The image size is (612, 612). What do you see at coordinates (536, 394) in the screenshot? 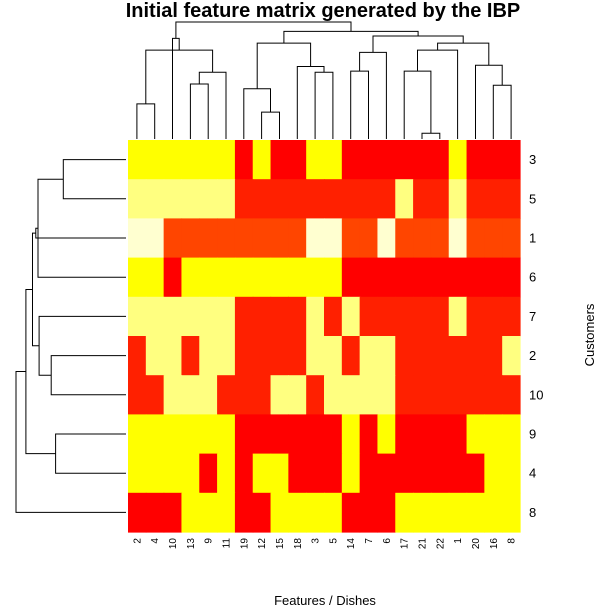
I see `row-tick-label: 10` at bounding box center [536, 394].